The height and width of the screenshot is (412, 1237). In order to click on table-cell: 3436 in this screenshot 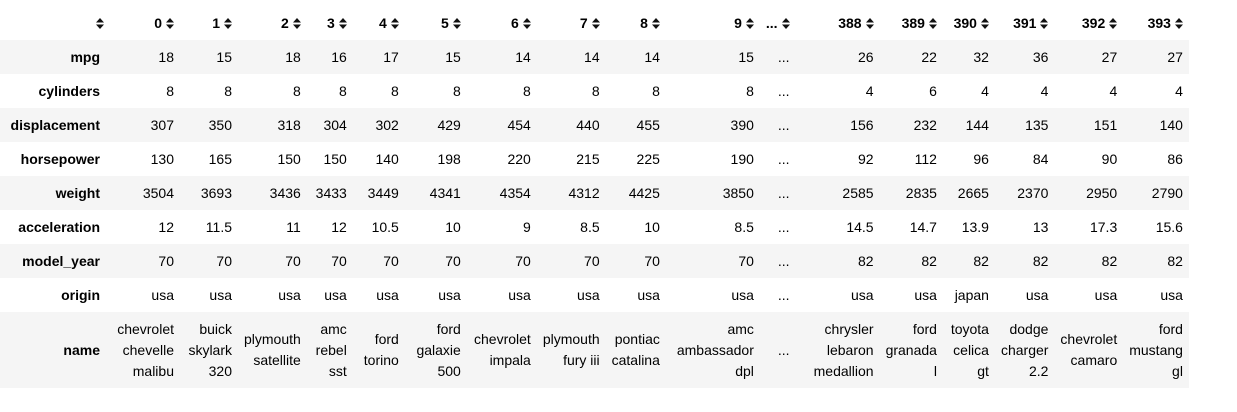, I will do `click(285, 193)`.